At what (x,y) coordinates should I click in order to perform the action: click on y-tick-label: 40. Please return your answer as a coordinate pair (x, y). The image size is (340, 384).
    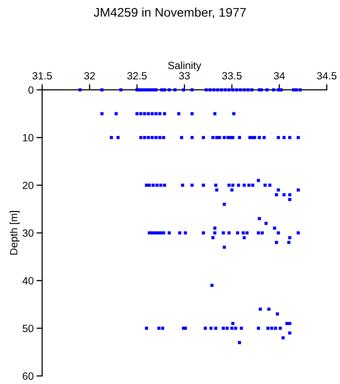
    Looking at the image, I should click on (28, 280).